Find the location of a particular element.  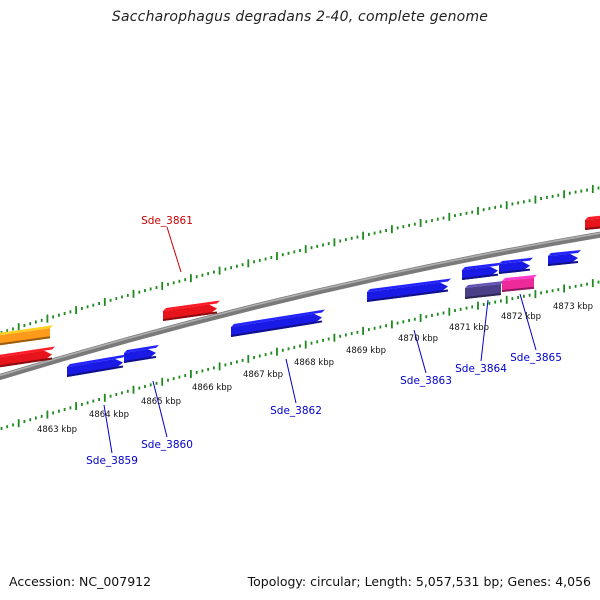

scale-label: 4864 kbp is located at coordinates (109, 415).